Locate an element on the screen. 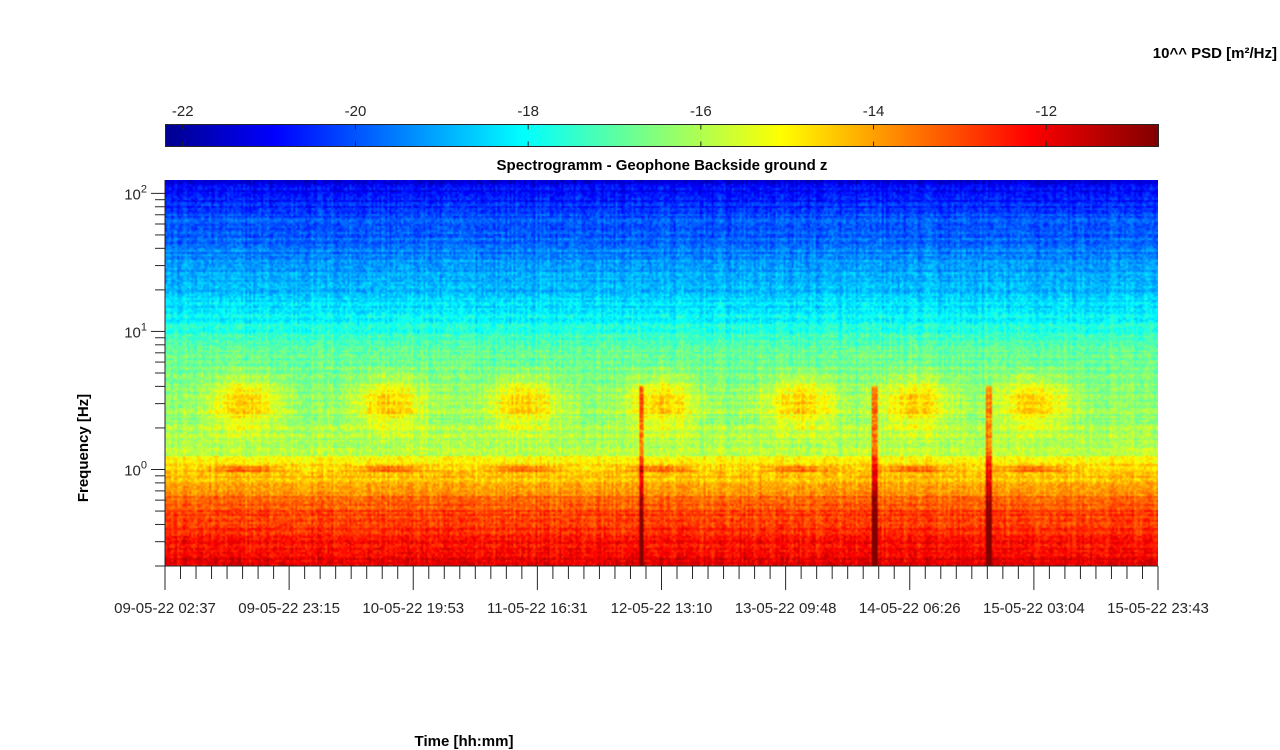 The width and height of the screenshot is (1280, 750). y-tick-exponent: 0 is located at coordinates (144, 466).